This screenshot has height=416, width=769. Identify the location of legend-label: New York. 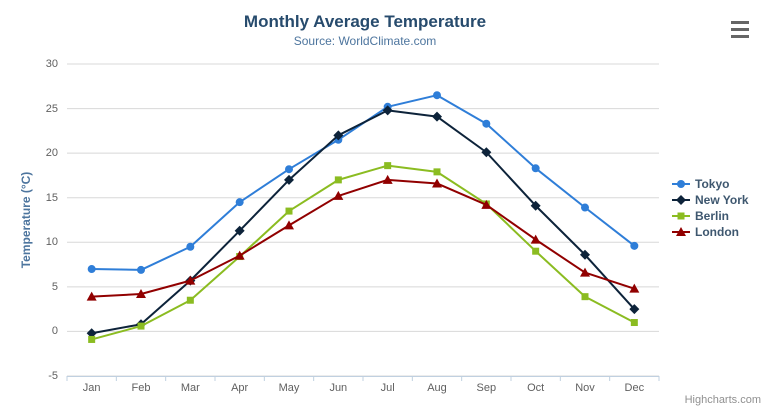
(722, 200).